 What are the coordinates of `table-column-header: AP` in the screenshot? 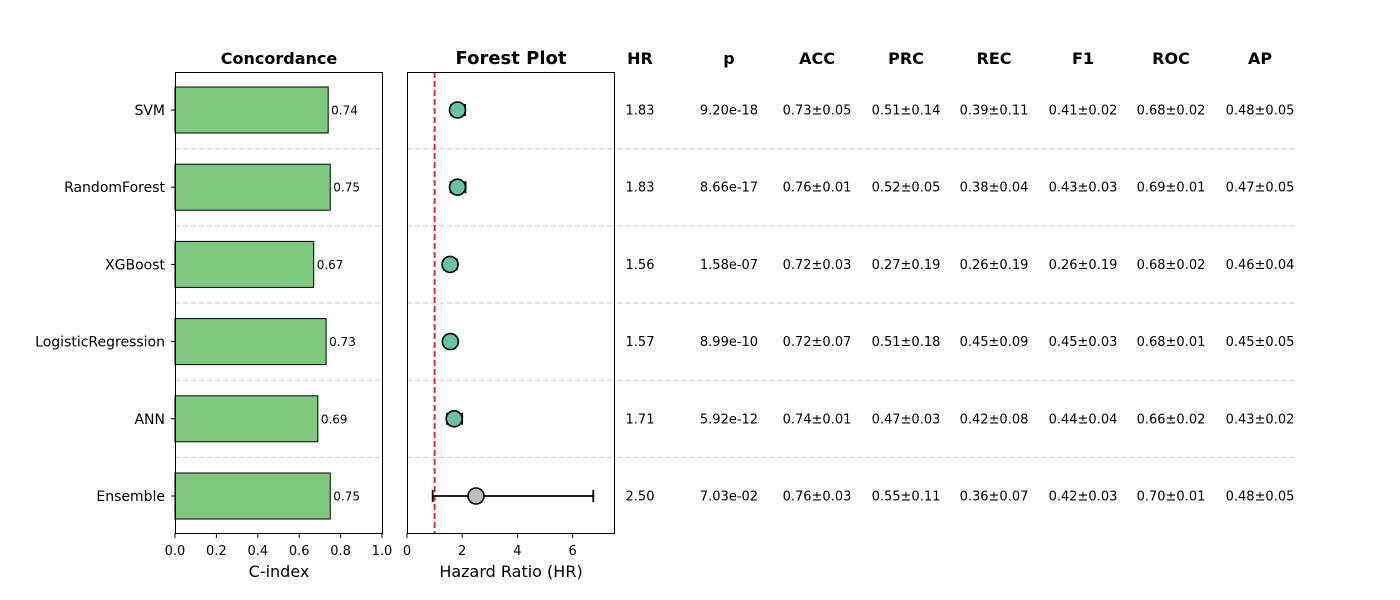 It's located at (1260, 58).